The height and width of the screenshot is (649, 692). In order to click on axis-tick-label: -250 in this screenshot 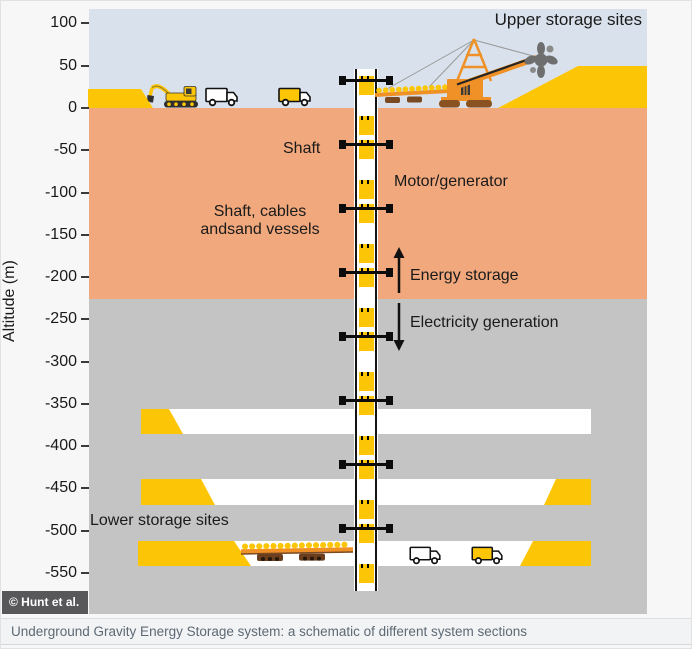, I will do `click(60, 319)`.